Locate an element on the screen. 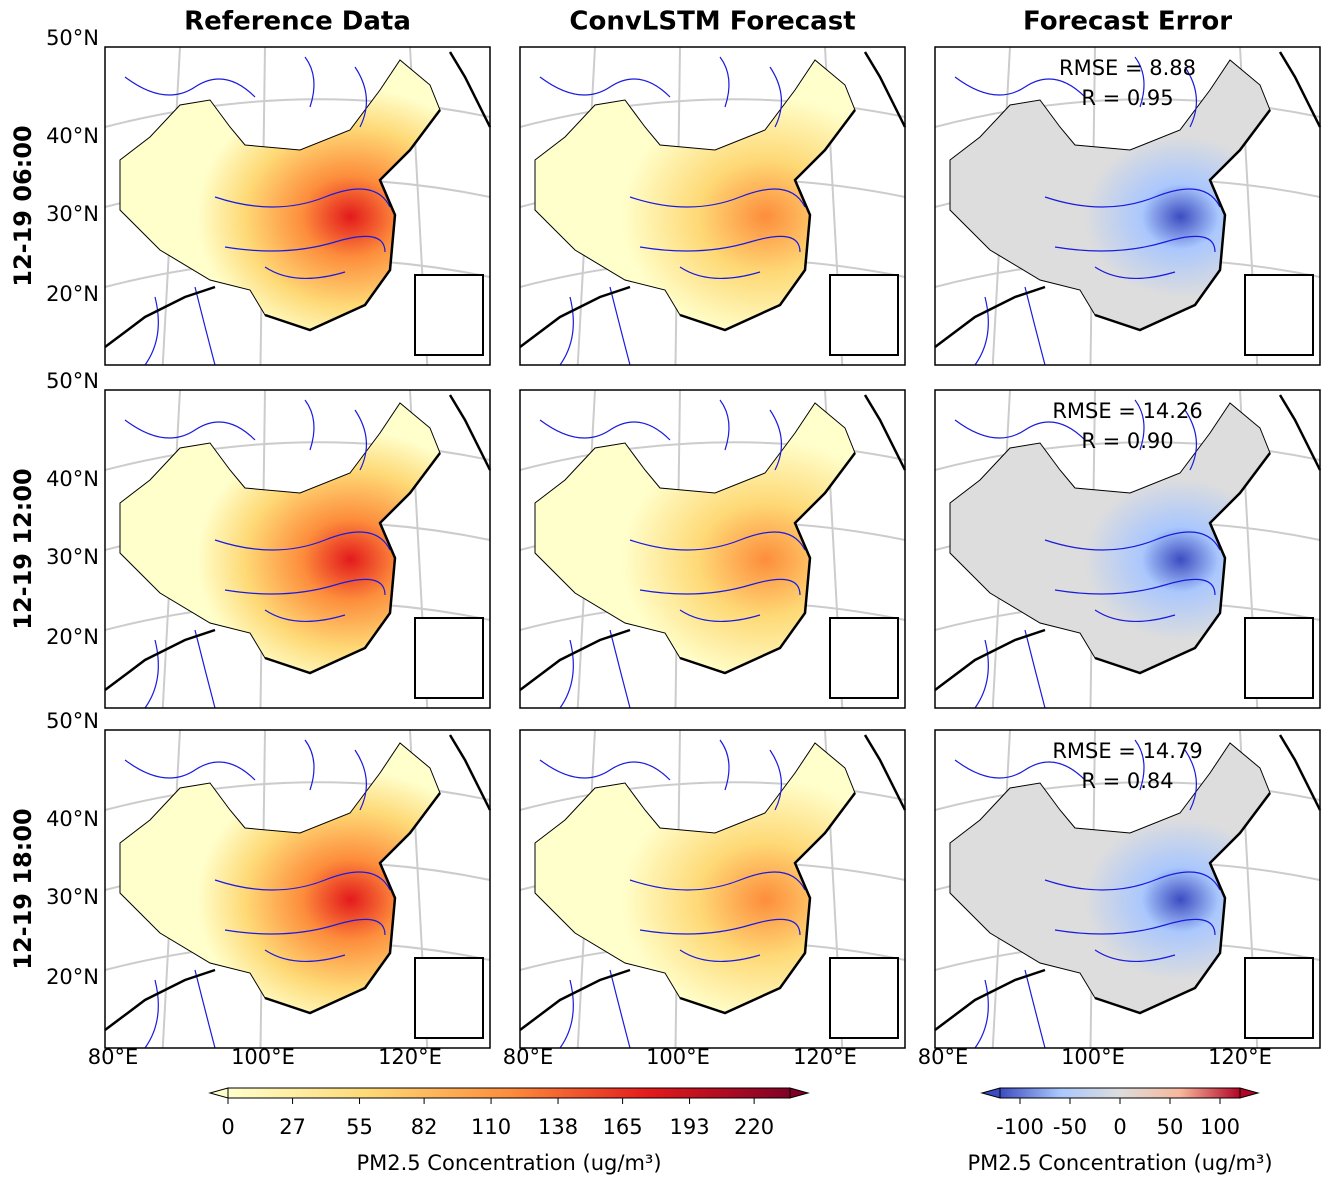  colorbar-tick-label: 220 is located at coordinates (754, 1127).